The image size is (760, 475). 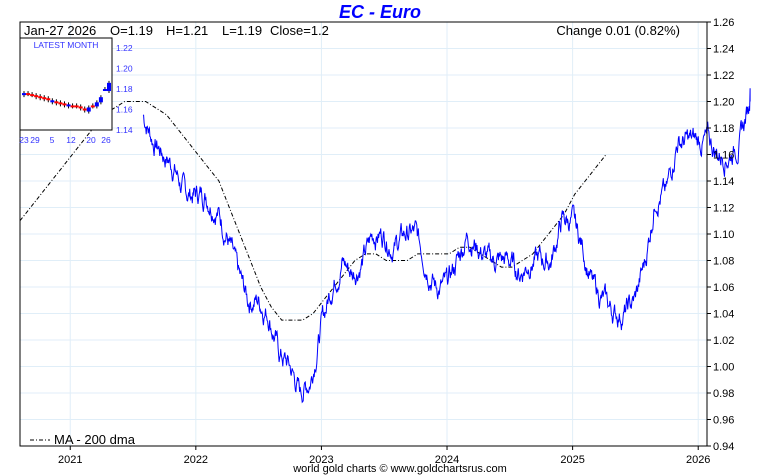 What do you see at coordinates (723, 262) in the screenshot?
I see `y-tick-label: 1.08` at bounding box center [723, 262].